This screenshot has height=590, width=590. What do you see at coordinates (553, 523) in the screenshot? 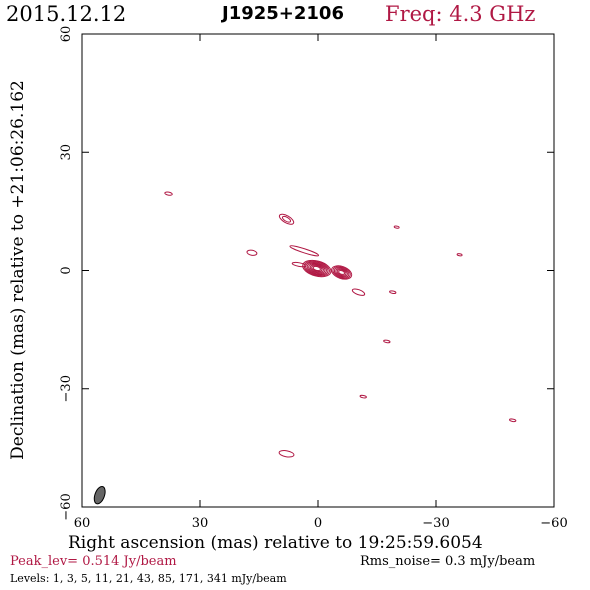
I see `x-tick-label: −60` at bounding box center [553, 523].